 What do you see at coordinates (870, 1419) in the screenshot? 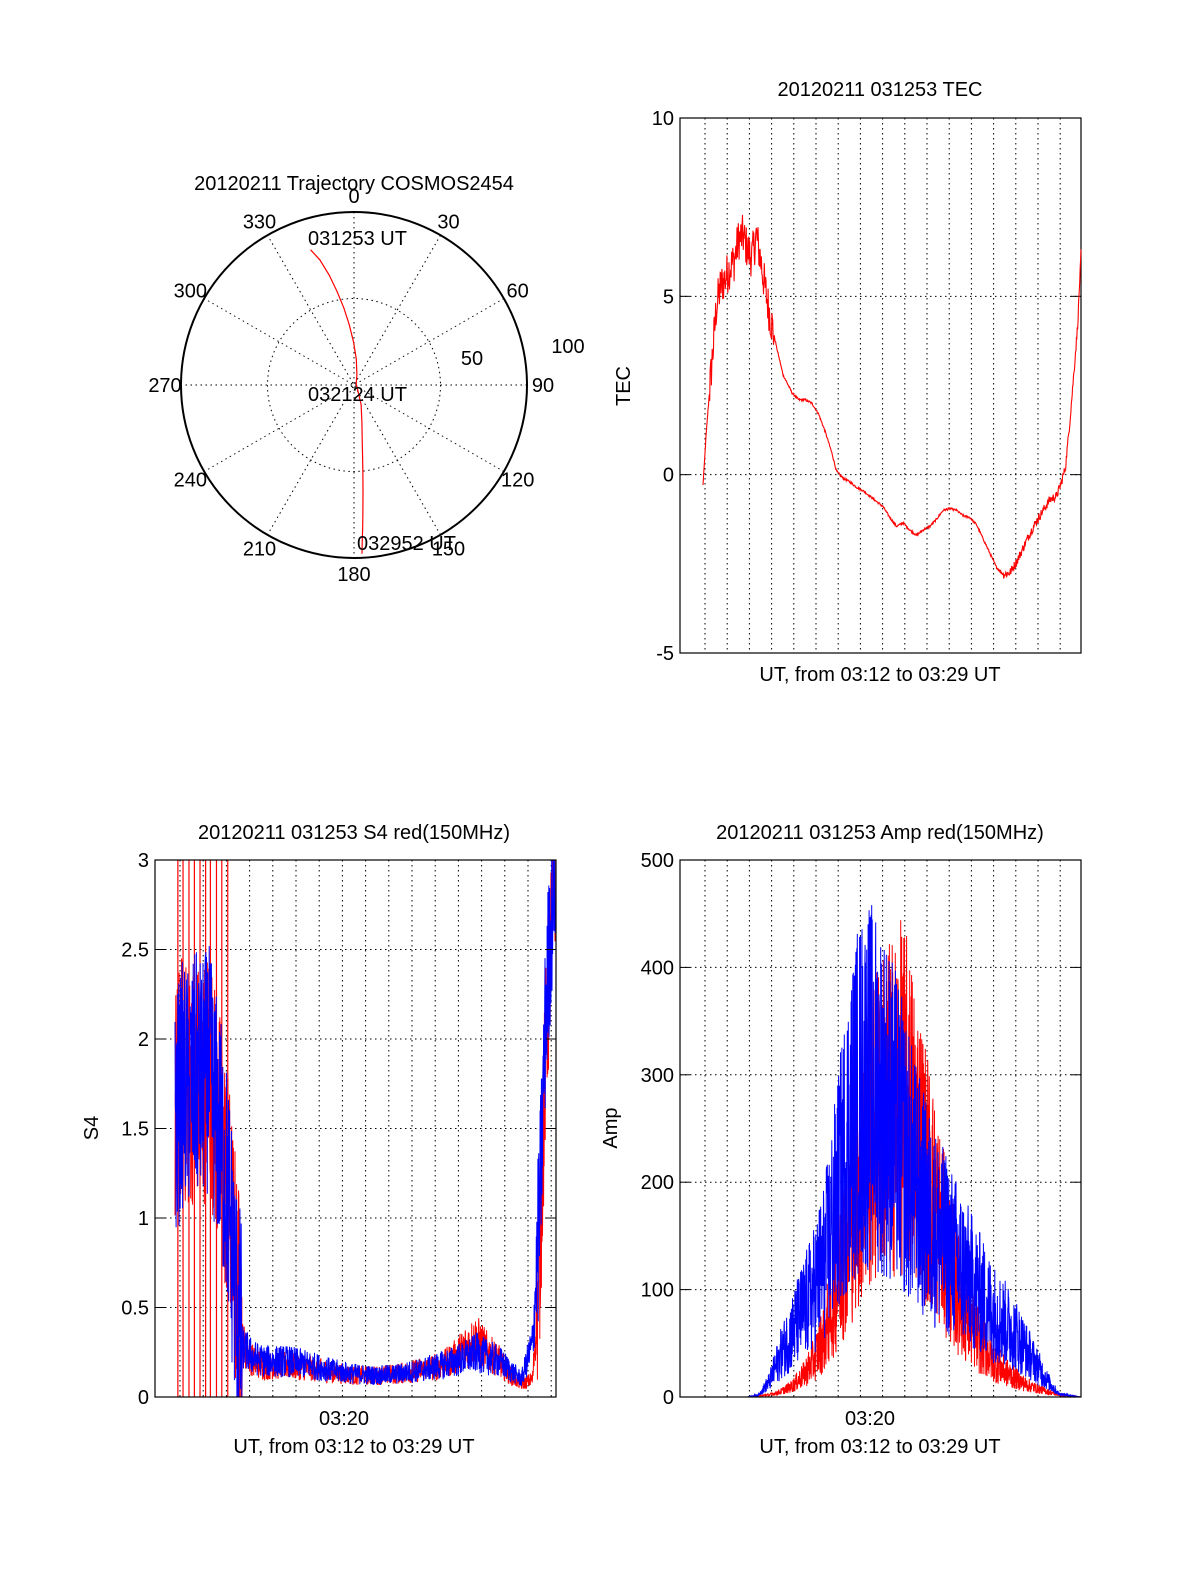
I see `amp-x-tick-label: 03:20` at bounding box center [870, 1419].